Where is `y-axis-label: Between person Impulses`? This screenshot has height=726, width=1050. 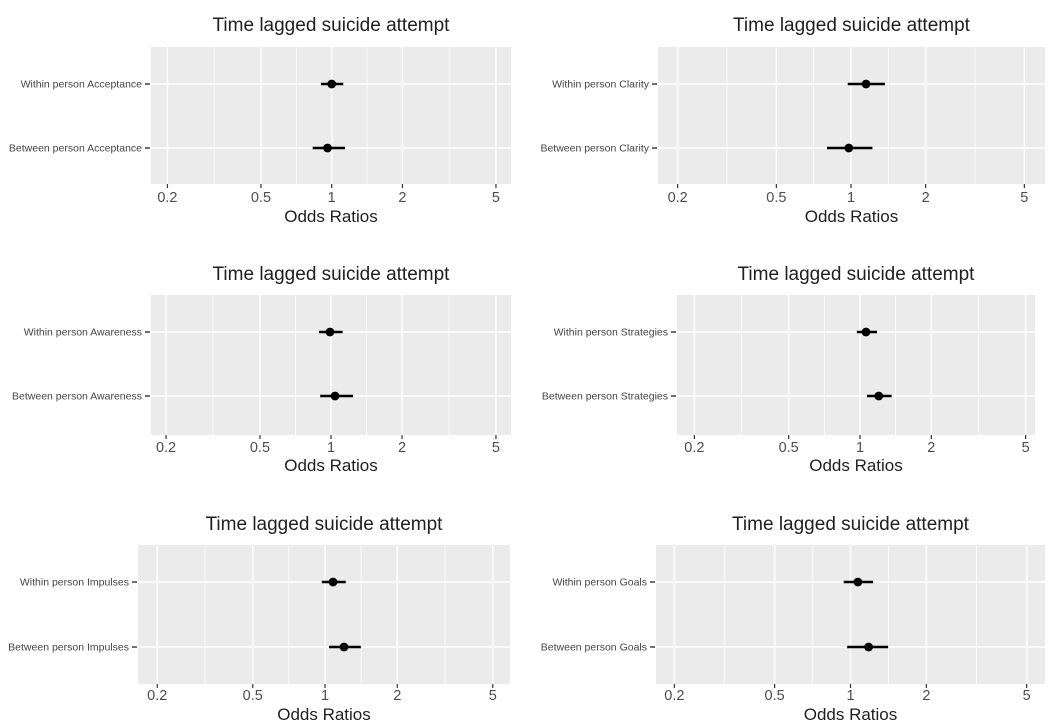 y-axis-label: Between person Impulses is located at coordinates (68, 648).